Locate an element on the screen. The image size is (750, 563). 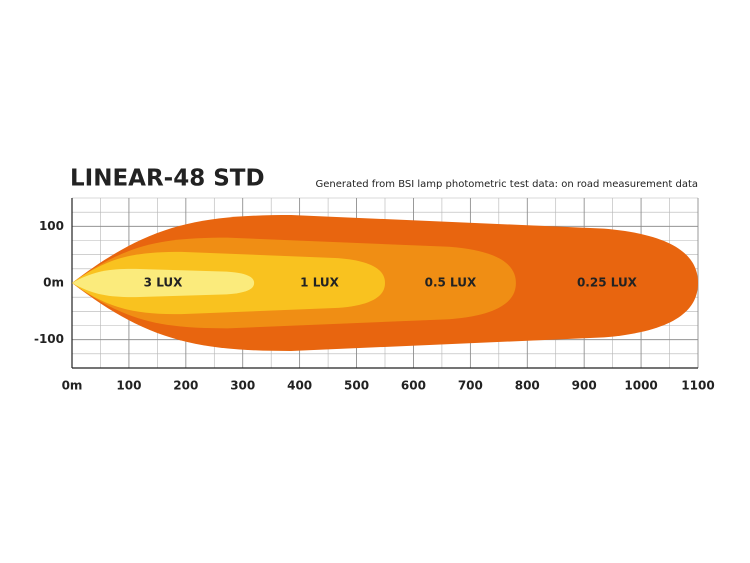
x-tick-label: 0m is located at coordinates (72, 386).